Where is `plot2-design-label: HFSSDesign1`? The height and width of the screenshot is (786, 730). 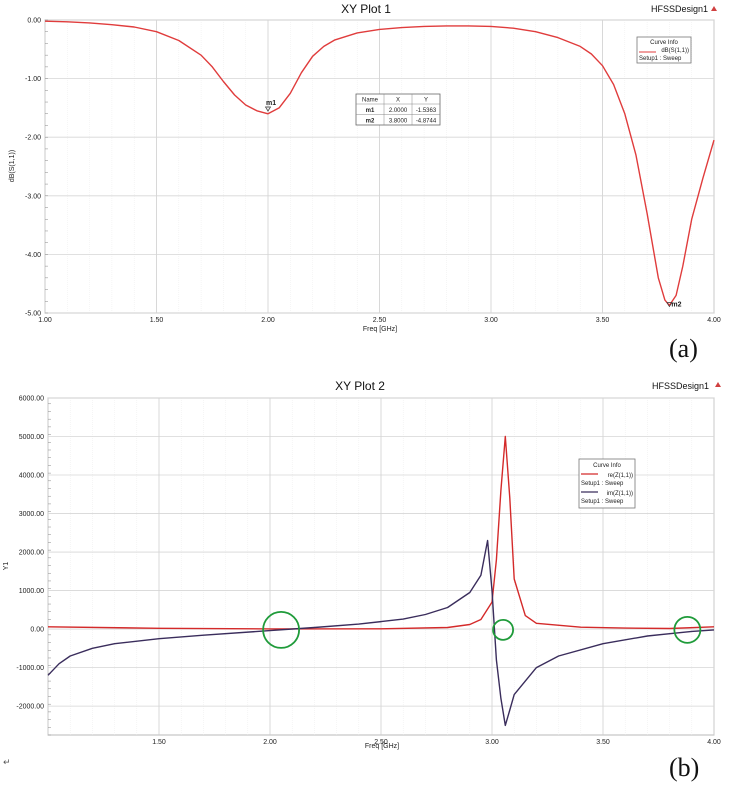 plot2-design-label: HFSSDesign1 is located at coordinates (680, 386).